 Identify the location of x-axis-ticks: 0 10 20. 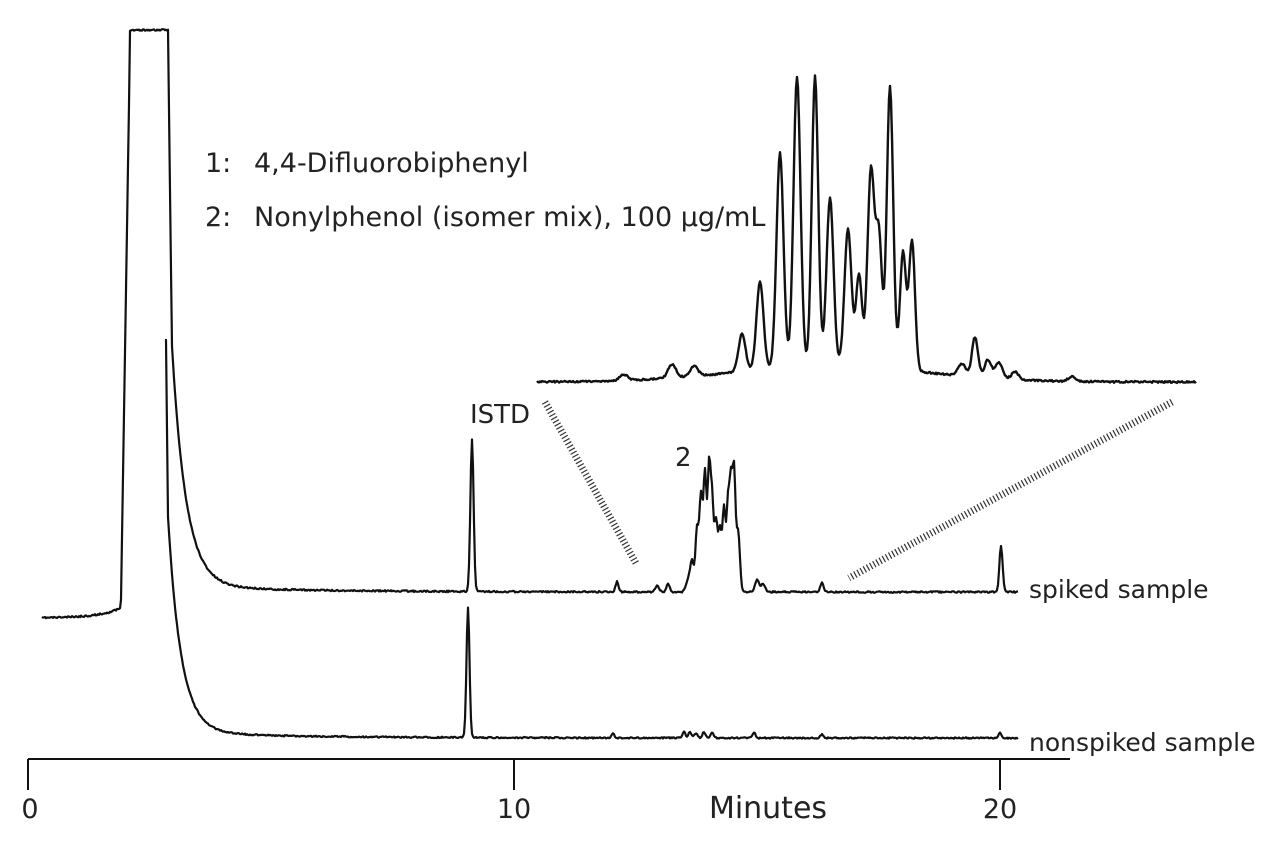
(519, 792).